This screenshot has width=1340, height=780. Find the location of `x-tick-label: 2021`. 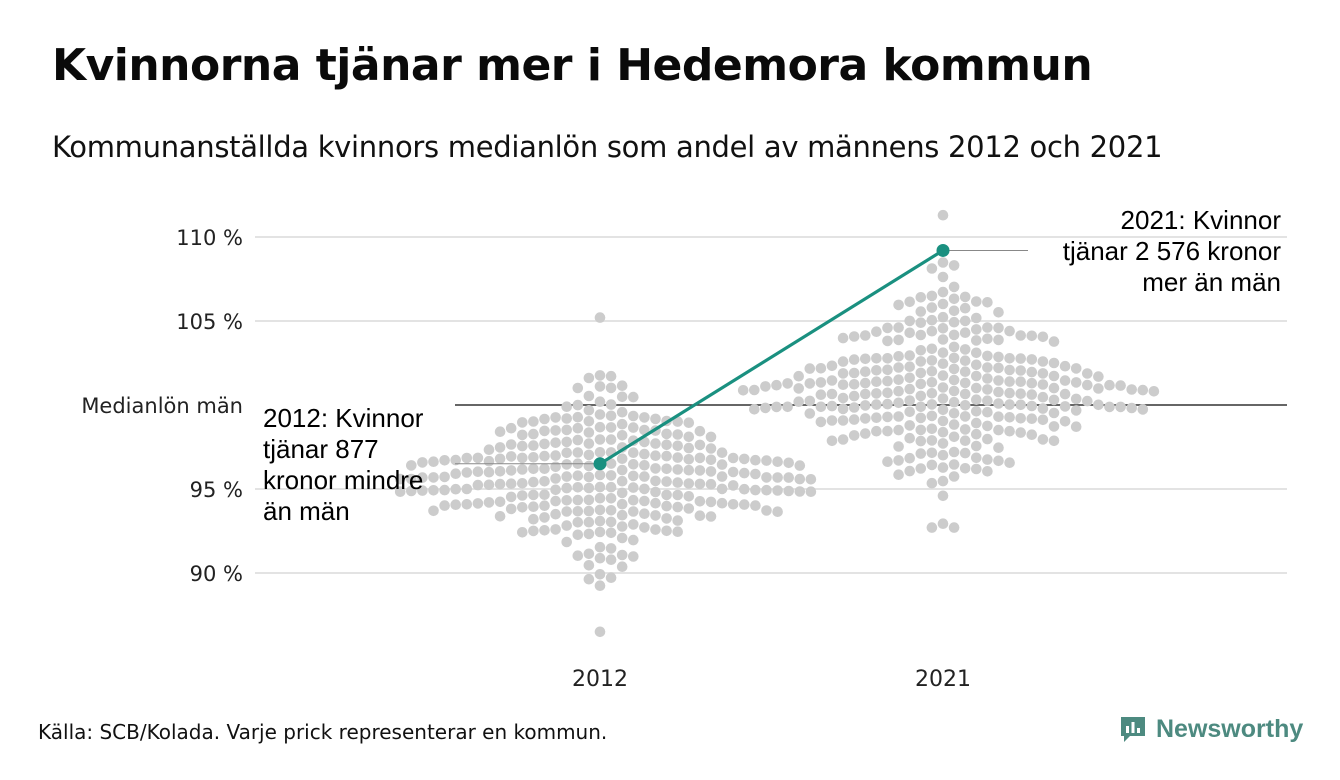

x-tick-label: 2021 is located at coordinates (943, 679).